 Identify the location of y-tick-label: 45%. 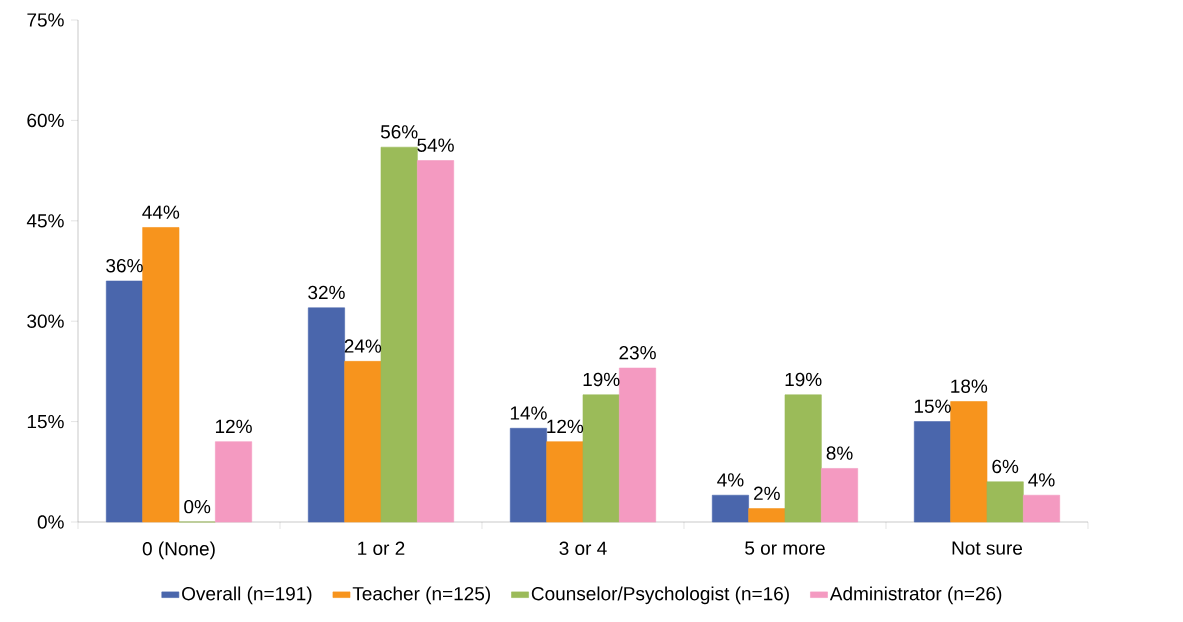
(45, 221).